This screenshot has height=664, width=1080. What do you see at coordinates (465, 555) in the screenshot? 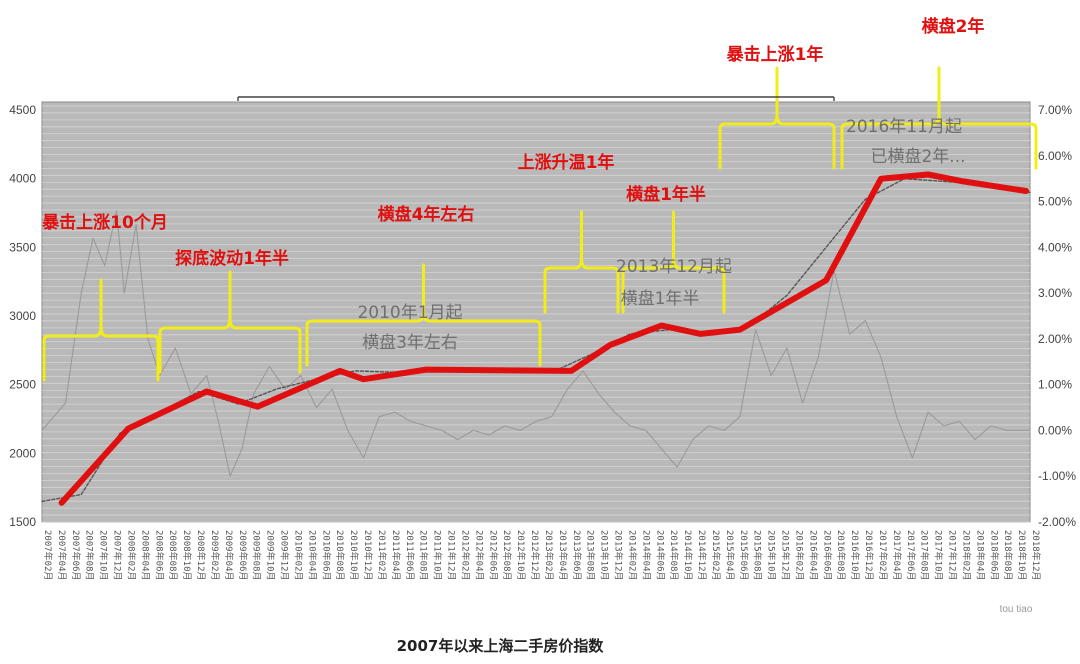
I see `x-tick-label: 2012年02月` at bounding box center [465, 555].